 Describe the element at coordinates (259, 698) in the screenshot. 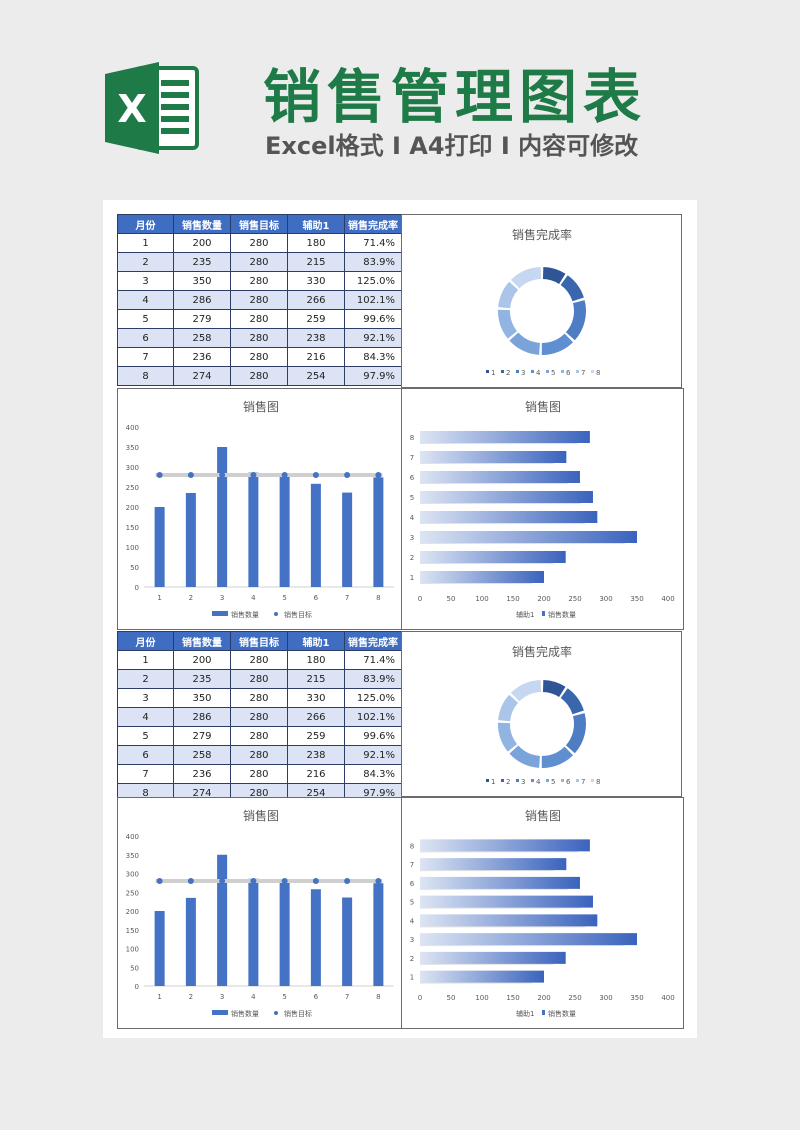

I see `table-row: 3 350 280 330 125.0%` at that location.